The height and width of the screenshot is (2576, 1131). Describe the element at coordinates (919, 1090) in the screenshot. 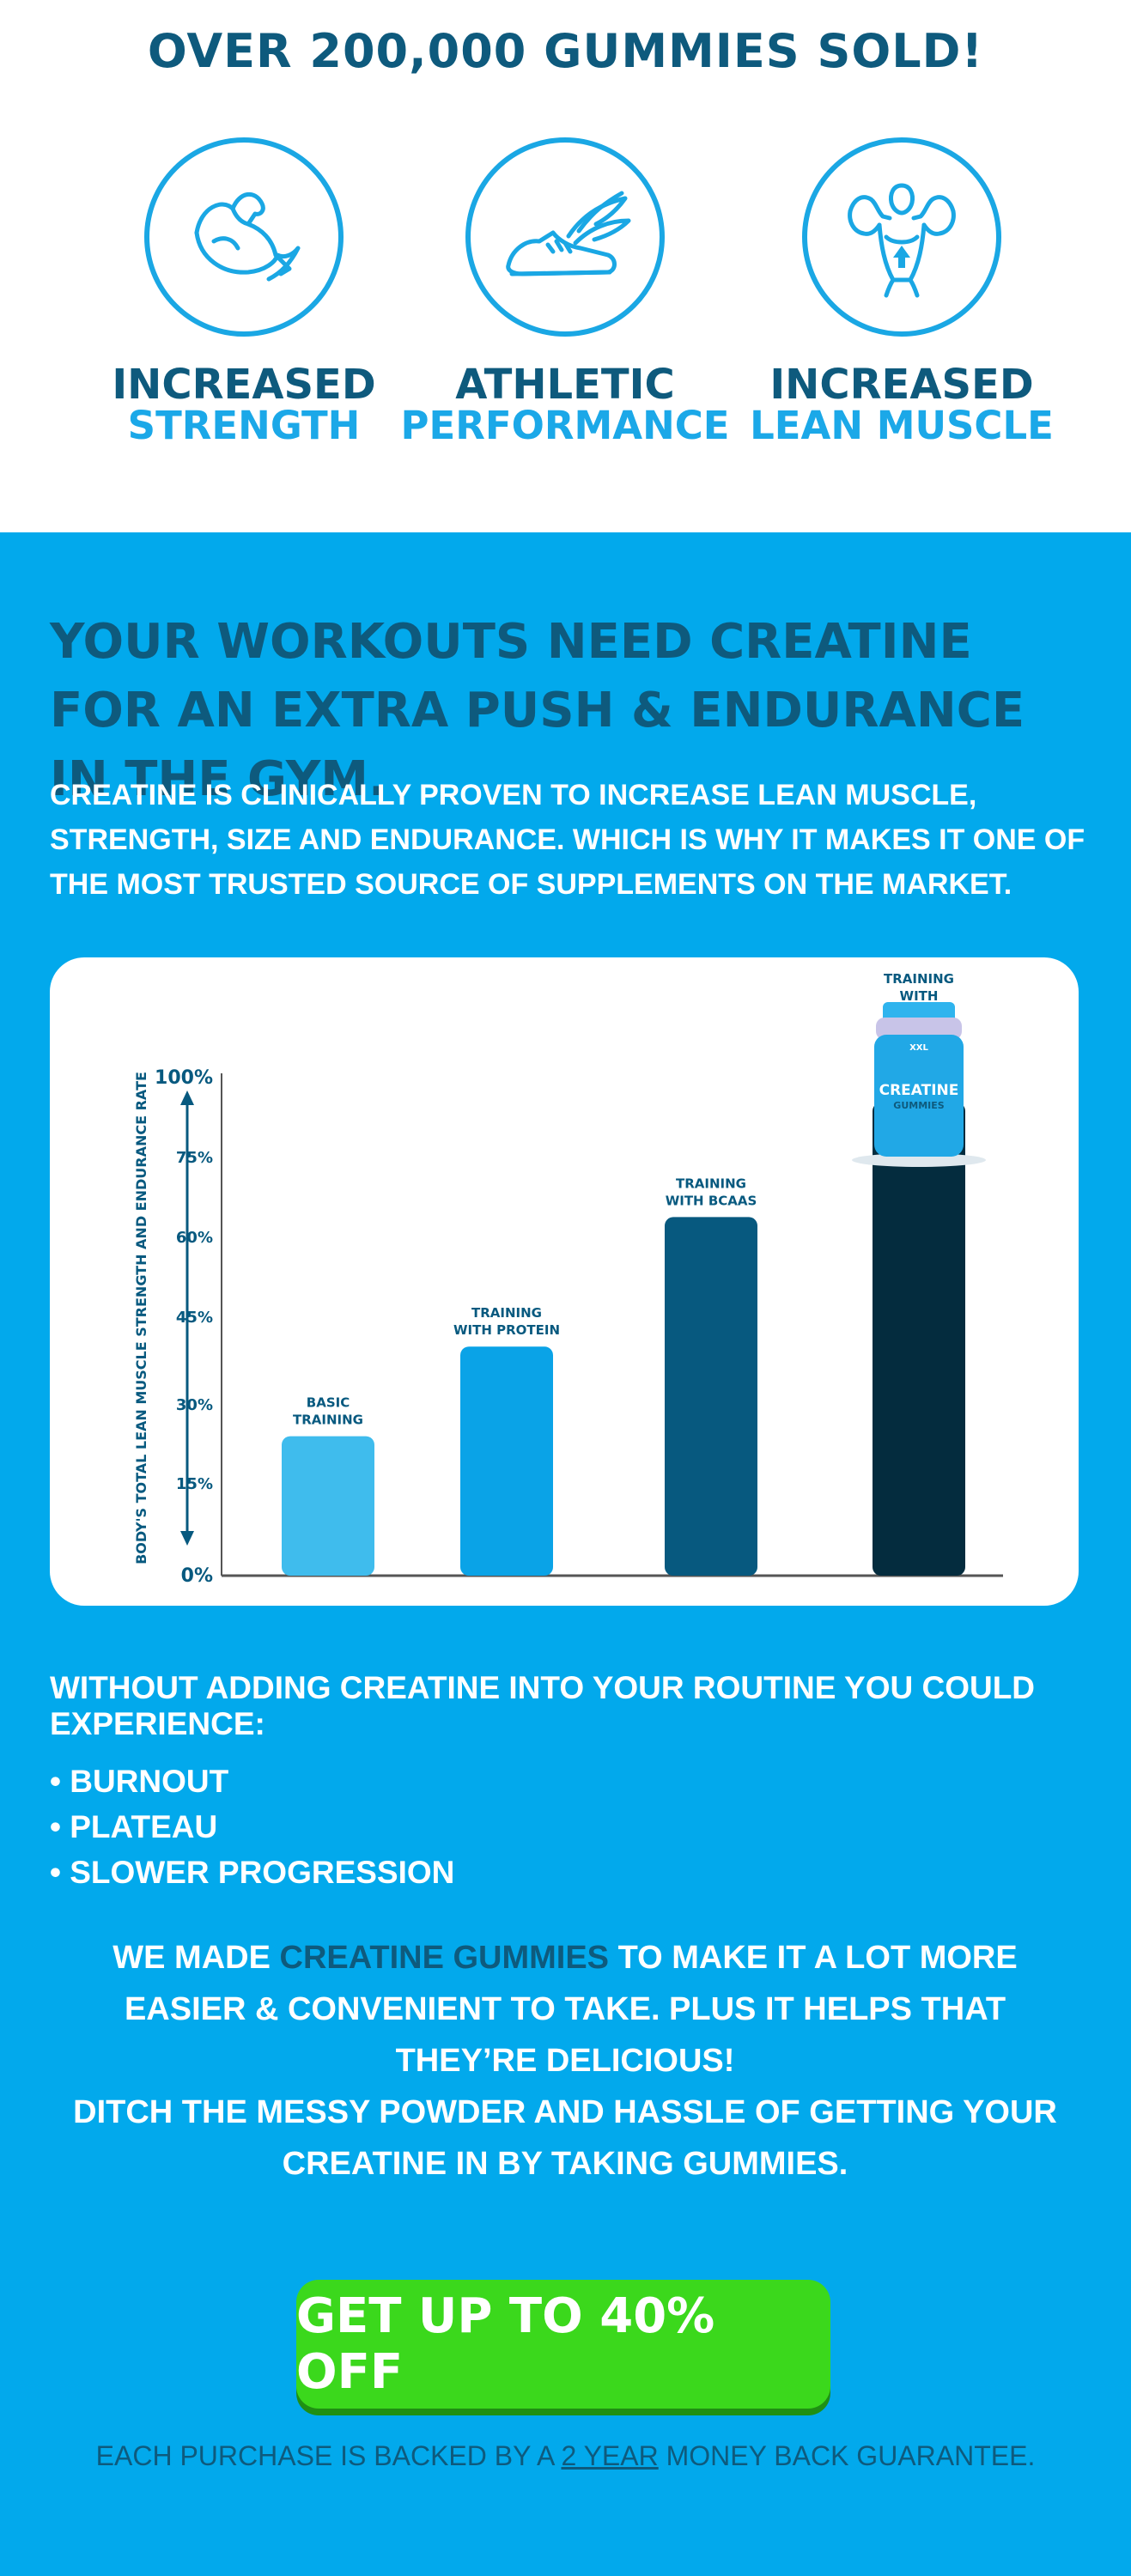

I see `jar-name: CREATINE` at that location.